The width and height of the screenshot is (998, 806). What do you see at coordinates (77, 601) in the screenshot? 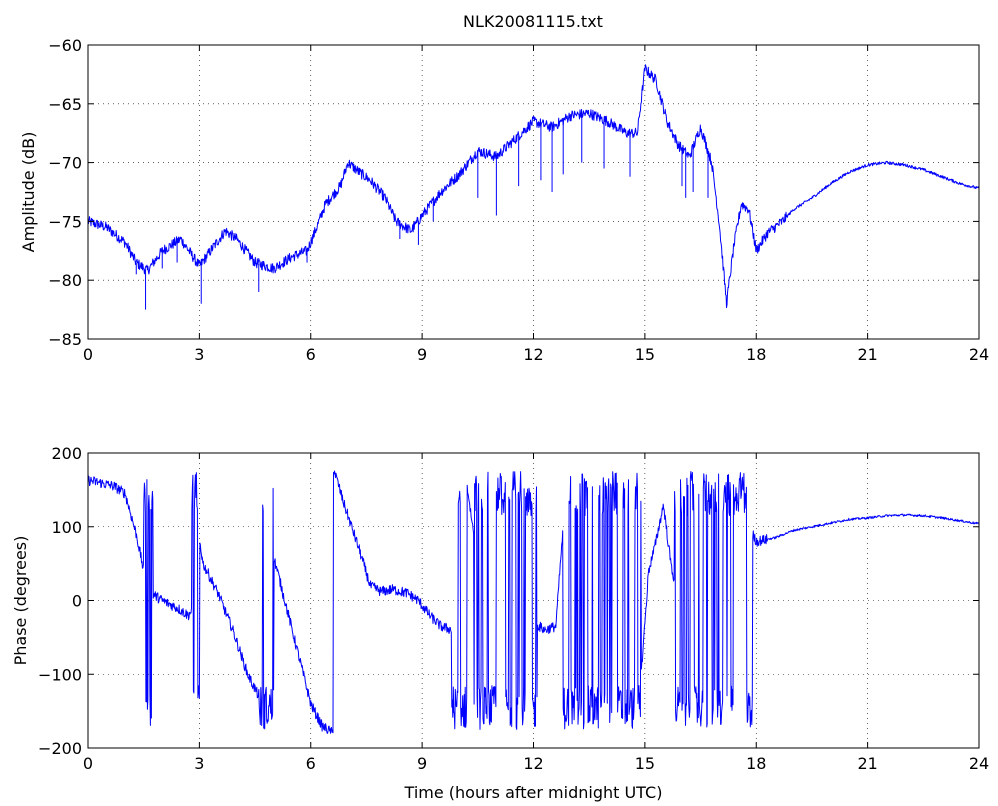
I see `y-tick-label: 0` at bounding box center [77, 601].